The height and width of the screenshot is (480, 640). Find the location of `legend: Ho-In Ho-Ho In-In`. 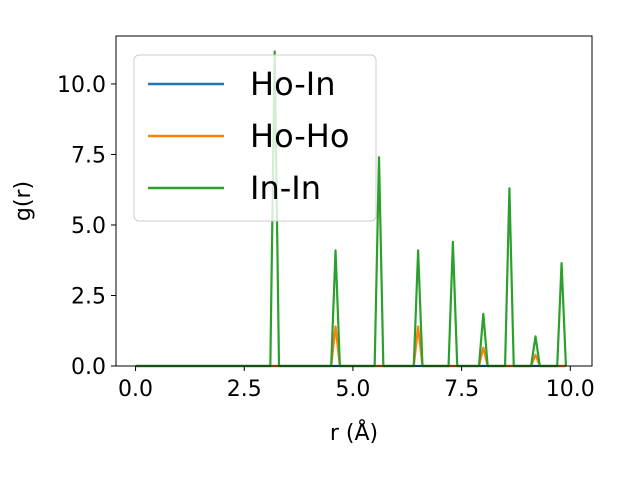

legend: Ho-In Ho-Ho In-In is located at coordinates (255, 138).